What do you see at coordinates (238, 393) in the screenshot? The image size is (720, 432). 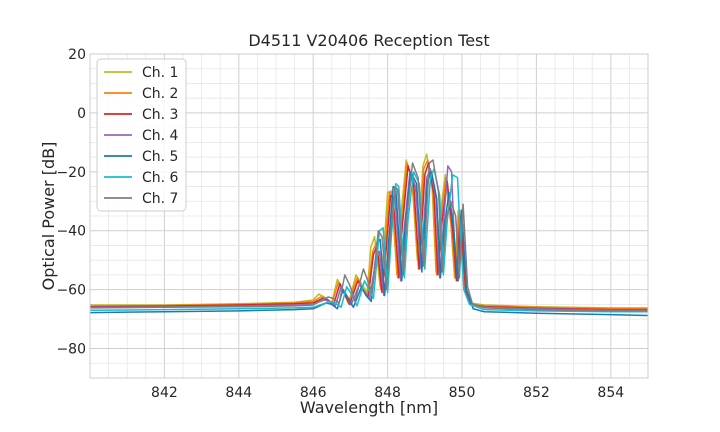 I see `x-tick-label: 844` at bounding box center [238, 393].